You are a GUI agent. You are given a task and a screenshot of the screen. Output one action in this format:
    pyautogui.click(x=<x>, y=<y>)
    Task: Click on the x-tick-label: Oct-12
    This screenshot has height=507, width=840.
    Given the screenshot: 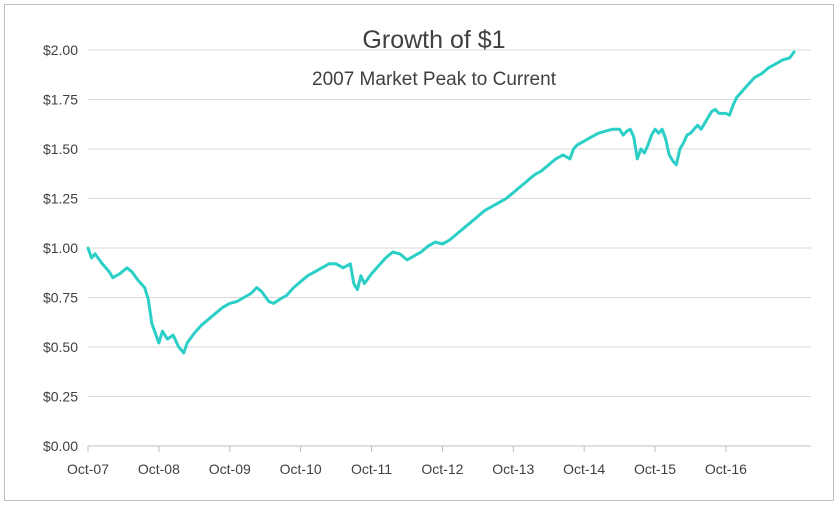 What is the action you would take?
    pyautogui.click(x=442, y=469)
    